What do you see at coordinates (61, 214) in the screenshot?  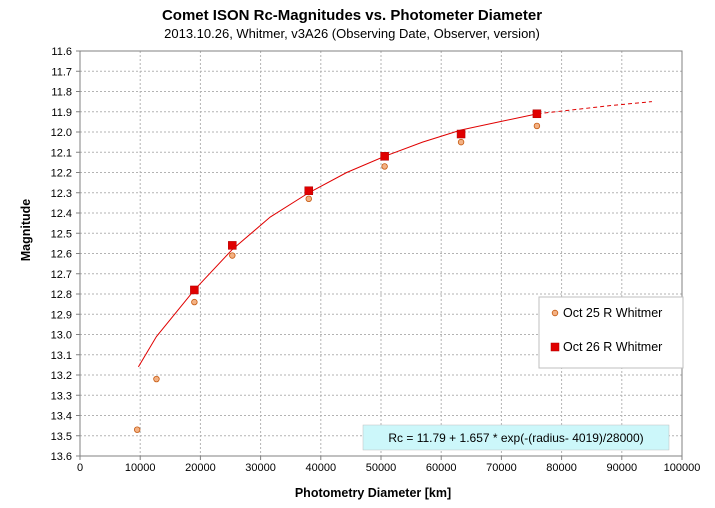 I see `y-tick-label: 12.4` at bounding box center [61, 214].